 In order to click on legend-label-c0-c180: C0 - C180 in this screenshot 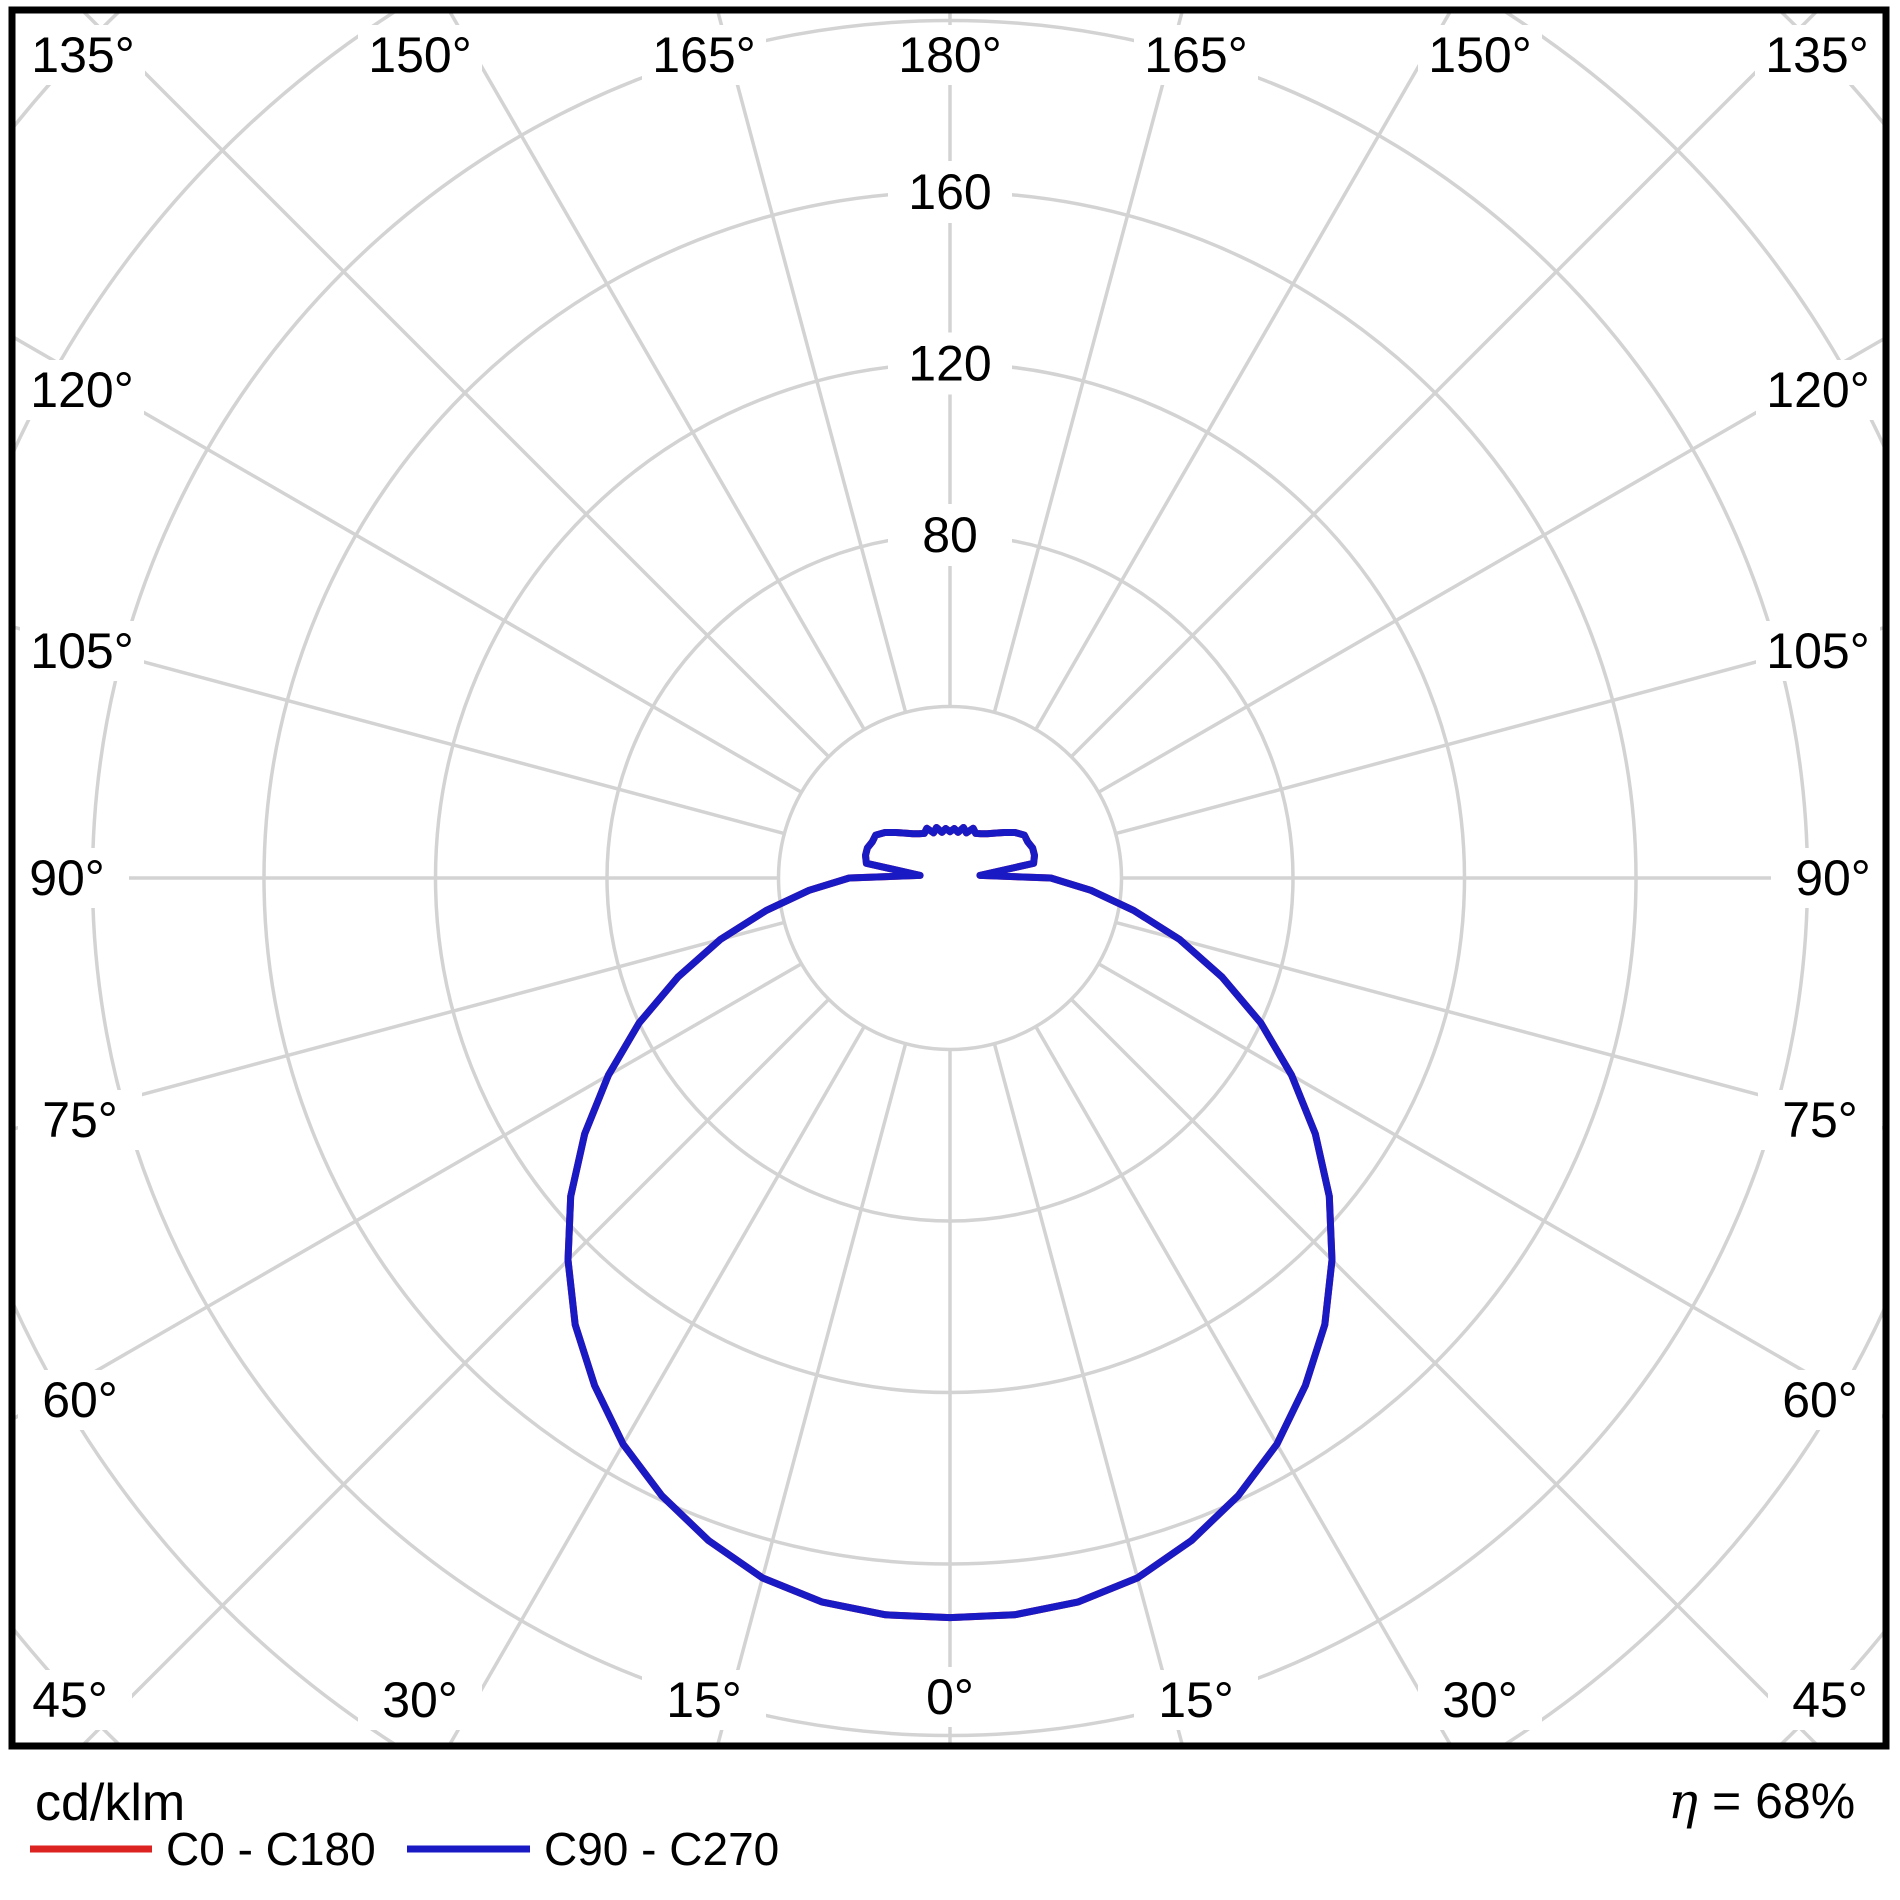, I will do `click(271, 1849)`.